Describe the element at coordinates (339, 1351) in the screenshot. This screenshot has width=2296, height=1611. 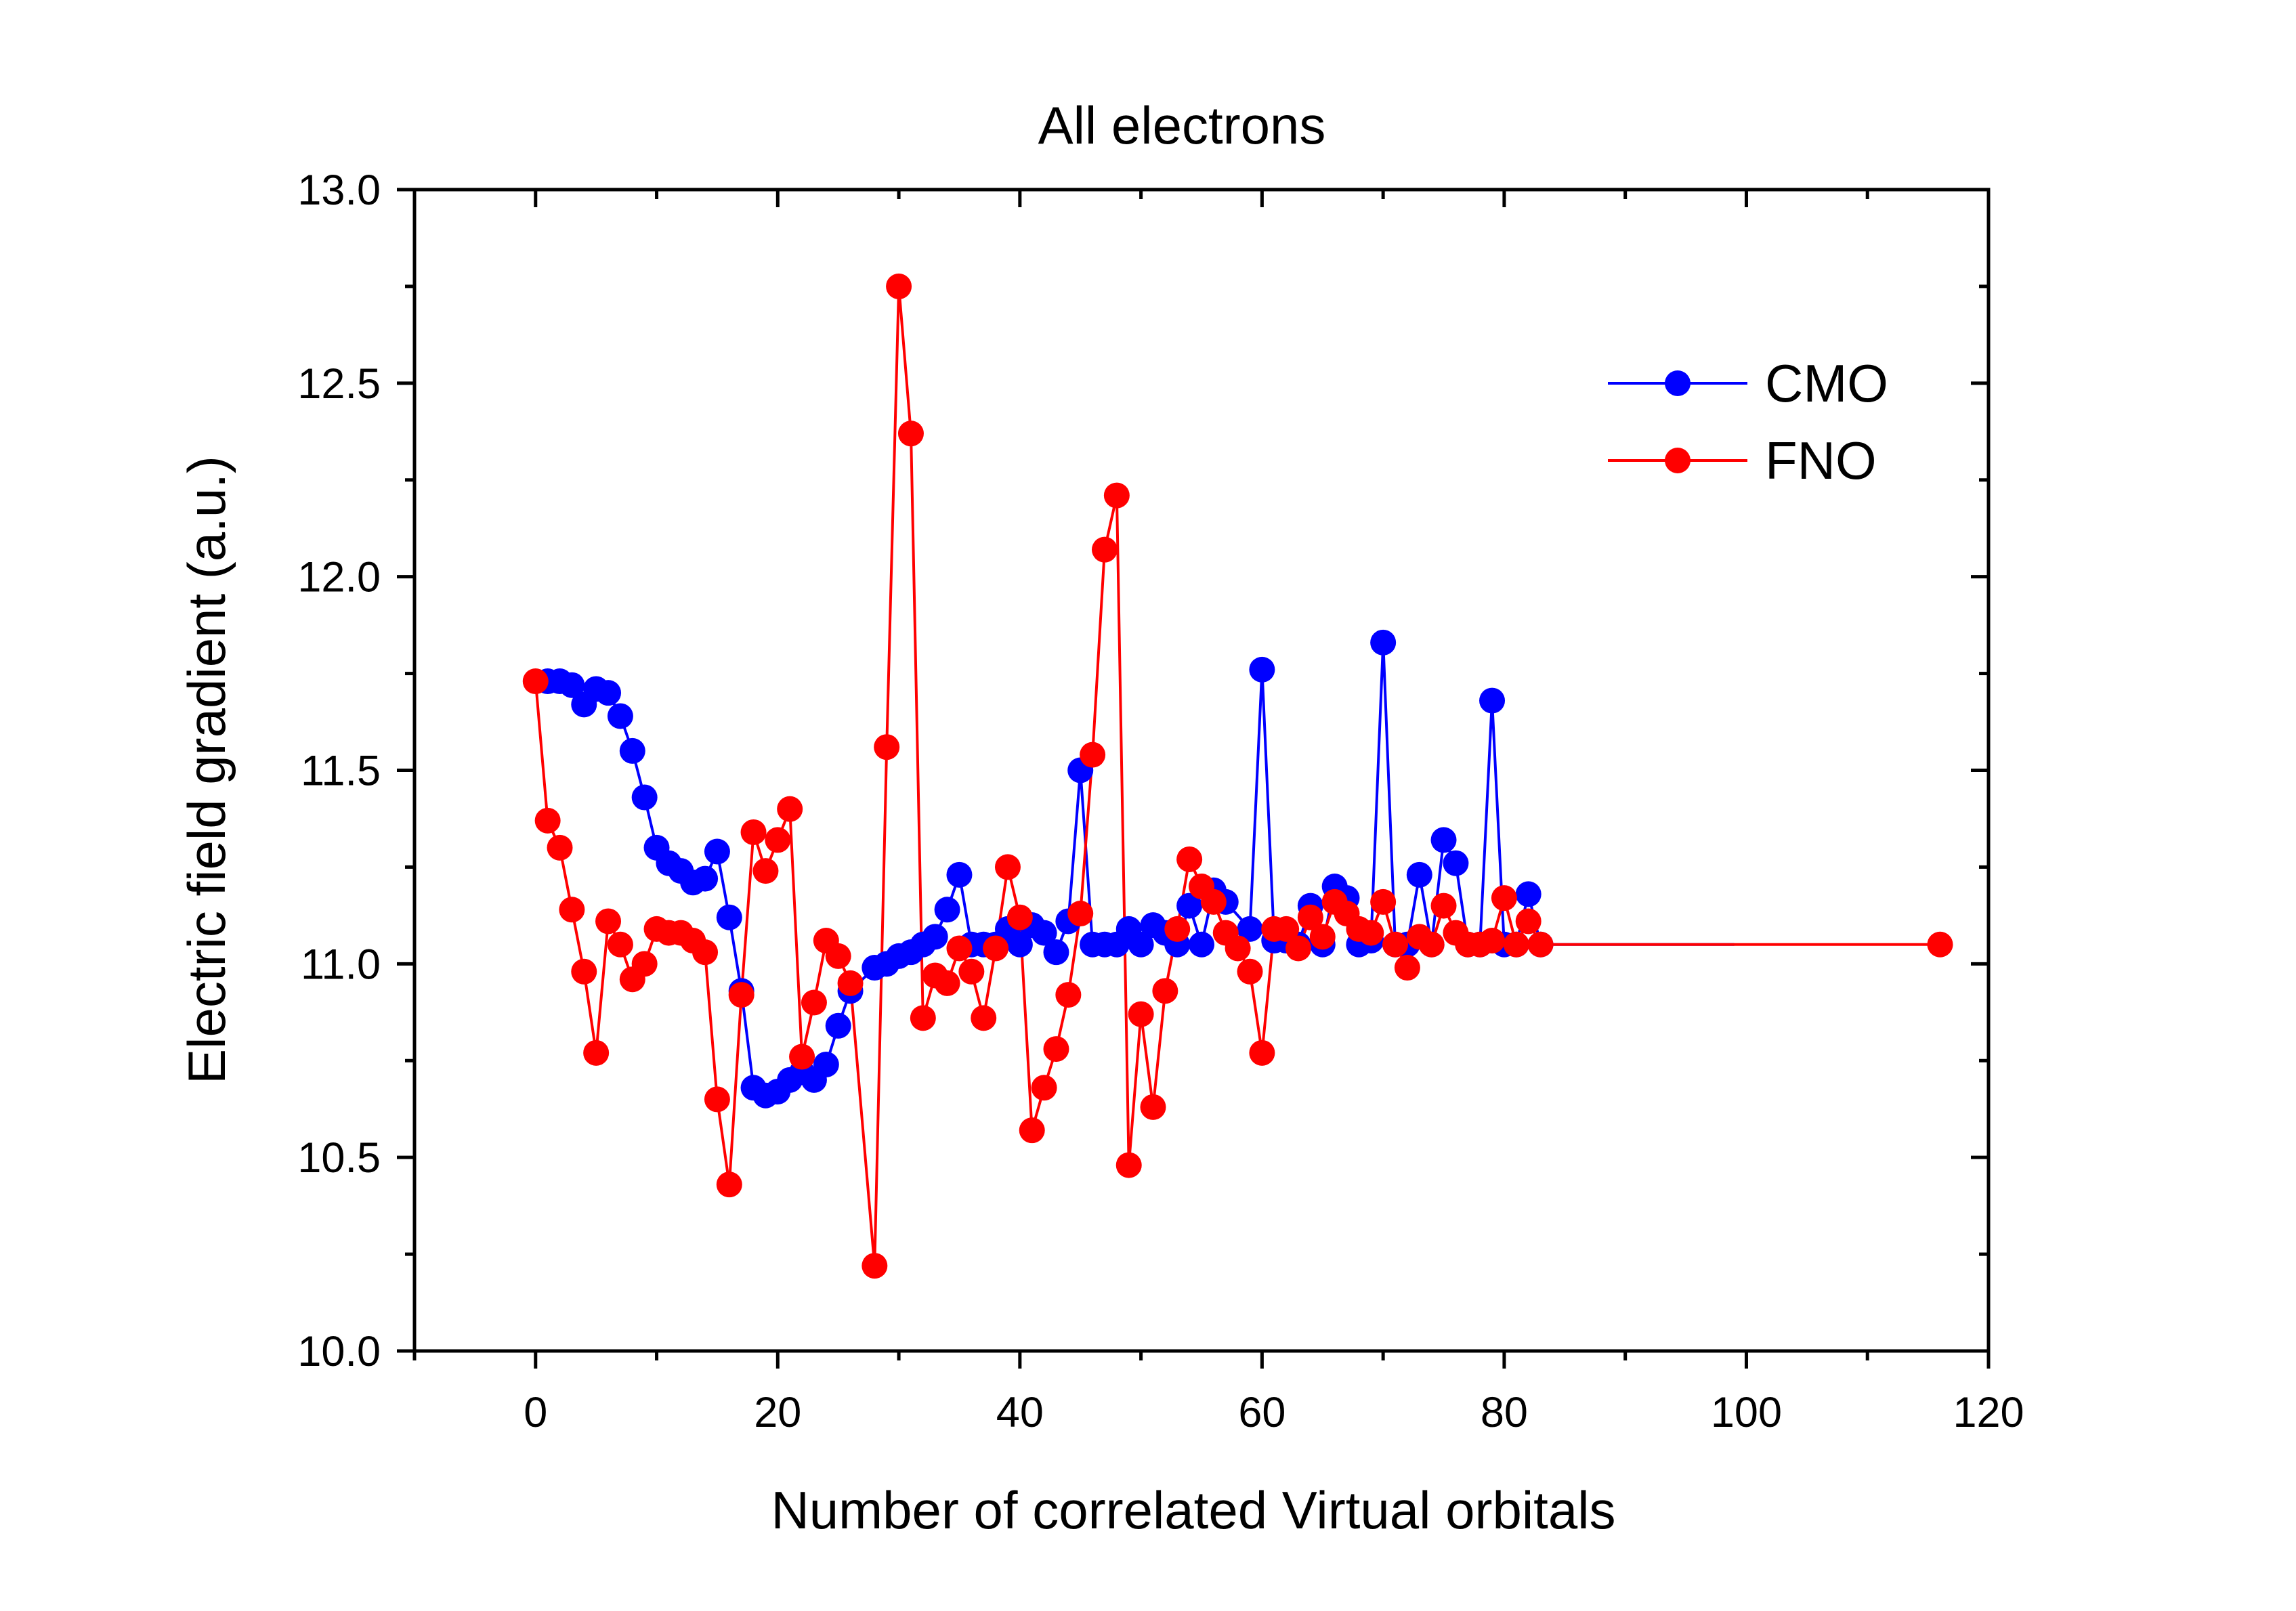
I see `y-tick-label: 10.0` at that location.